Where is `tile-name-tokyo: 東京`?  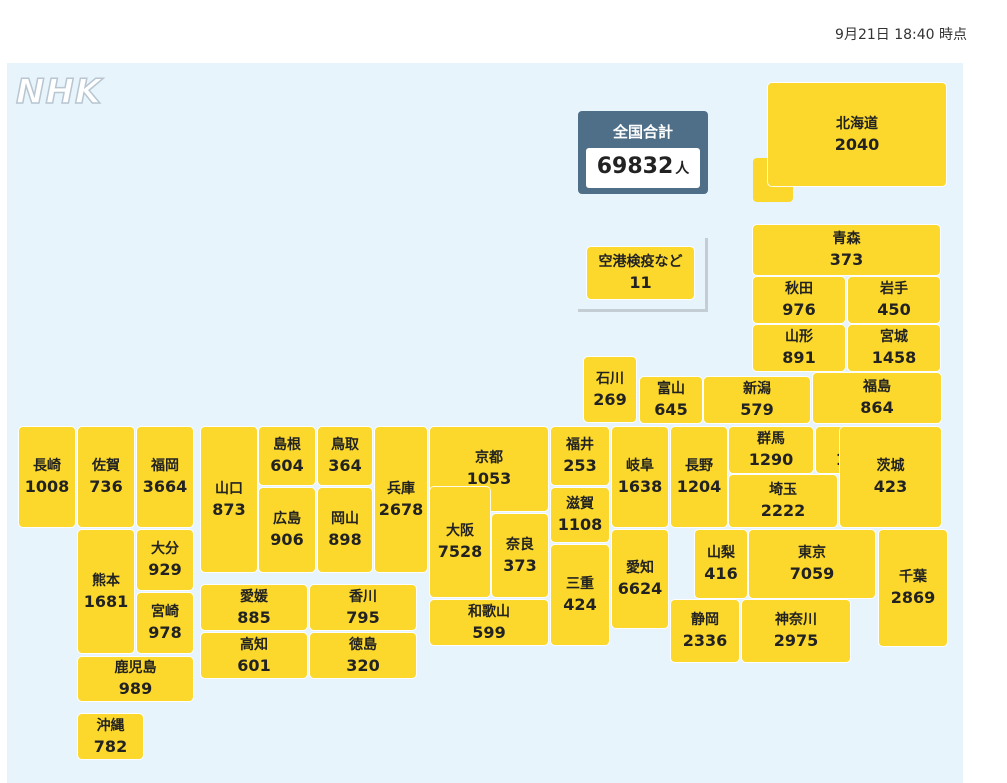
tile-name-tokyo: 東京 is located at coordinates (812, 553).